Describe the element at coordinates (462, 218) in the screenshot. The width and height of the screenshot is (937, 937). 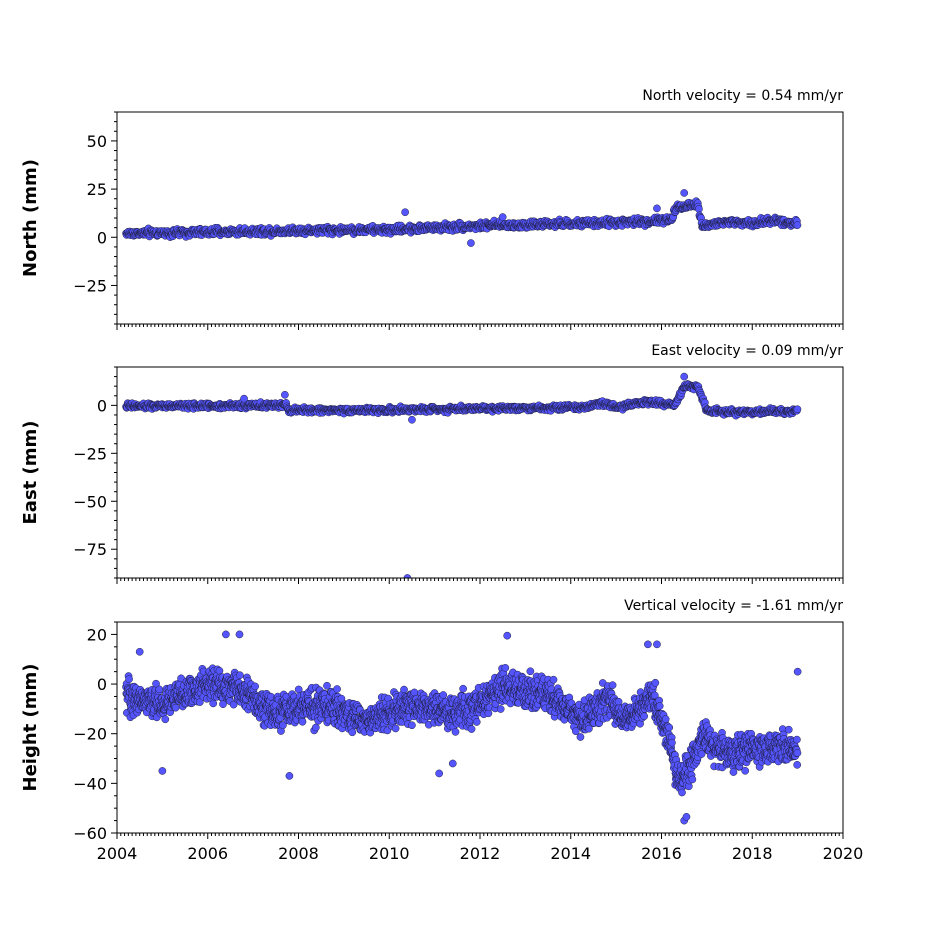
I see `north-points` at that location.